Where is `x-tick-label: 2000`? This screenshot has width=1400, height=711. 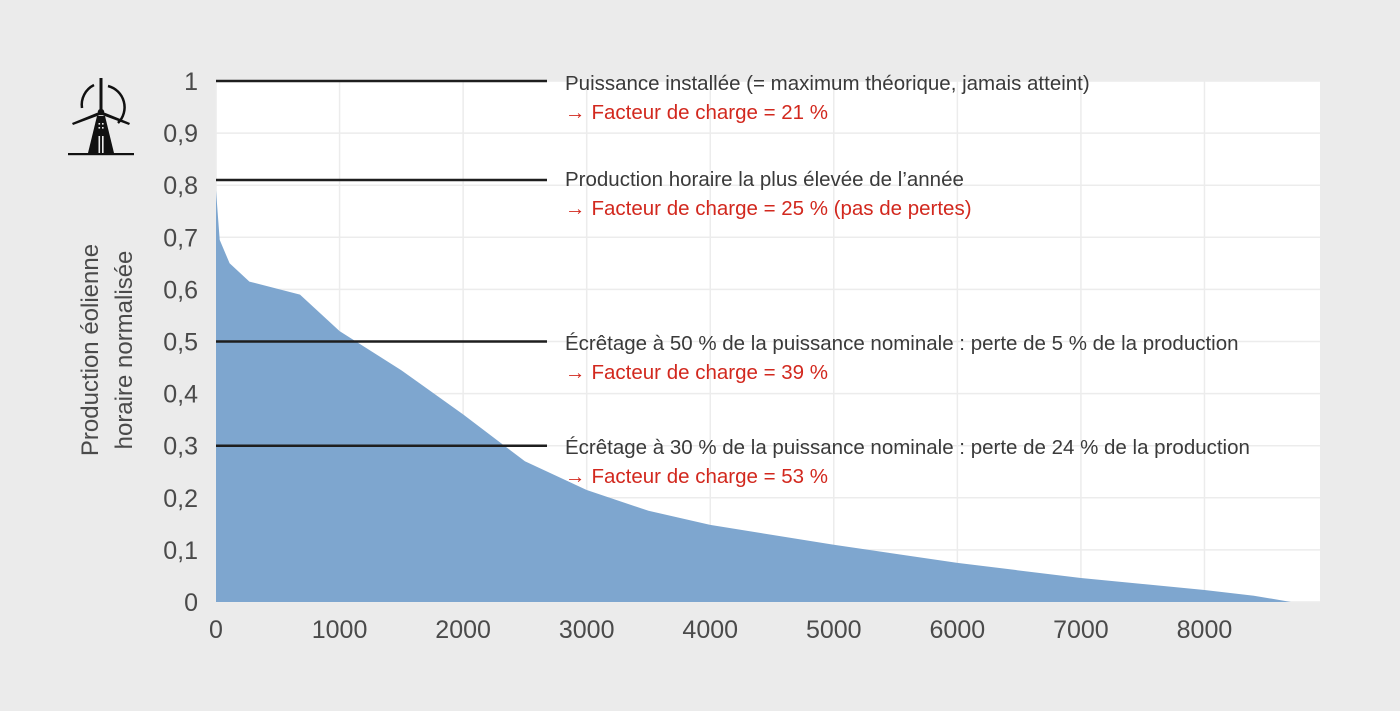 x-tick-label: 2000 is located at coordinates (463, 630).